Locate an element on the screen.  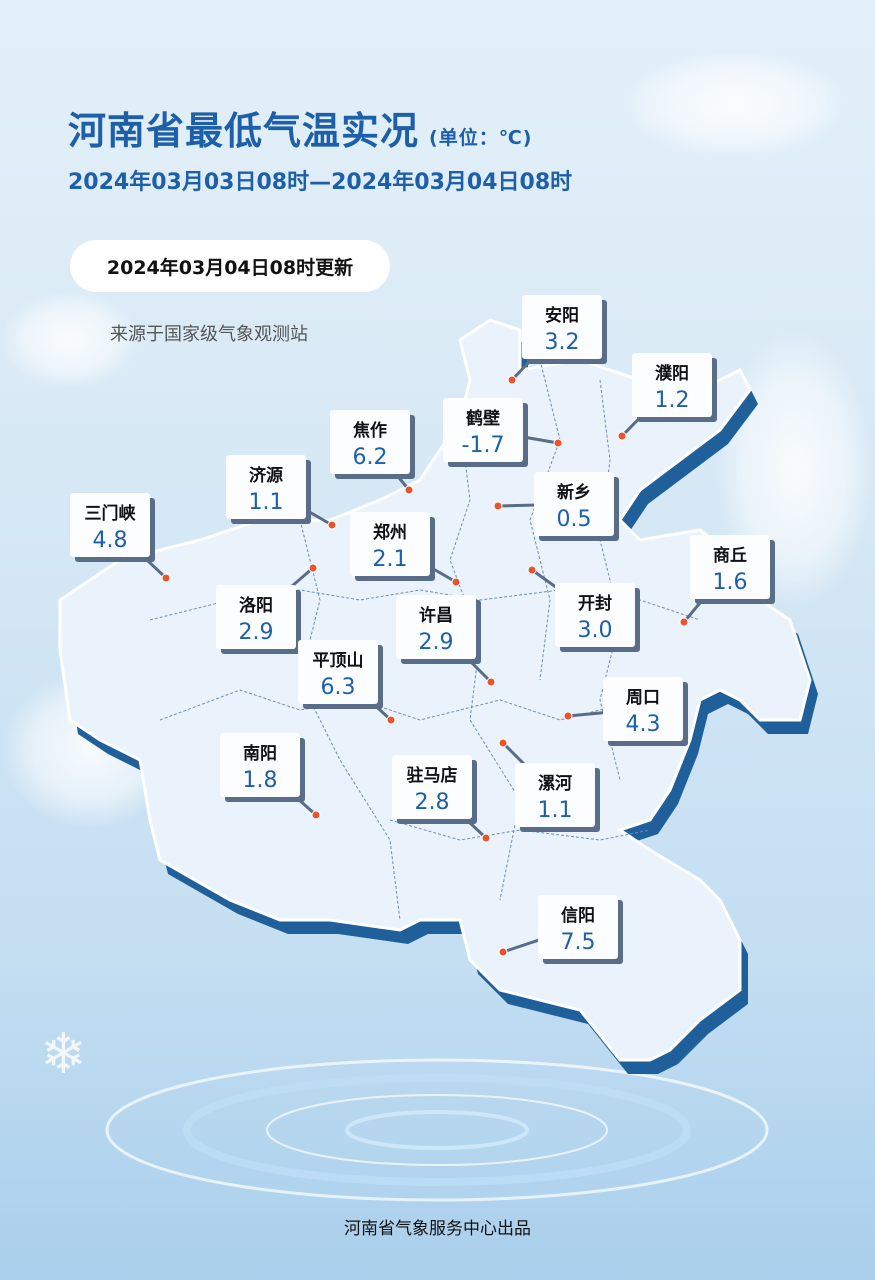
station-name: 安阳 is located at coordinates (562, 316).